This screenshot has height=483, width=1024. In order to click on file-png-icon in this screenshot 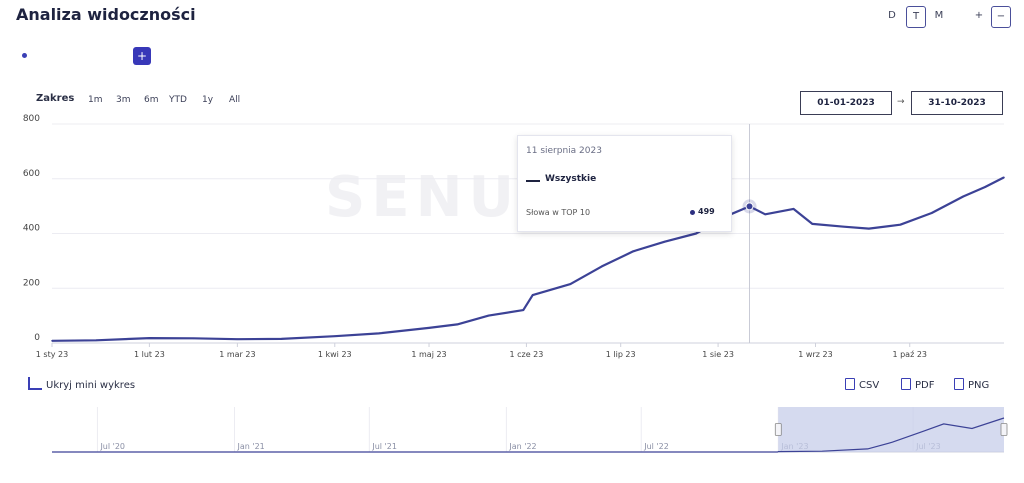, I will do `click(959, 384)`.